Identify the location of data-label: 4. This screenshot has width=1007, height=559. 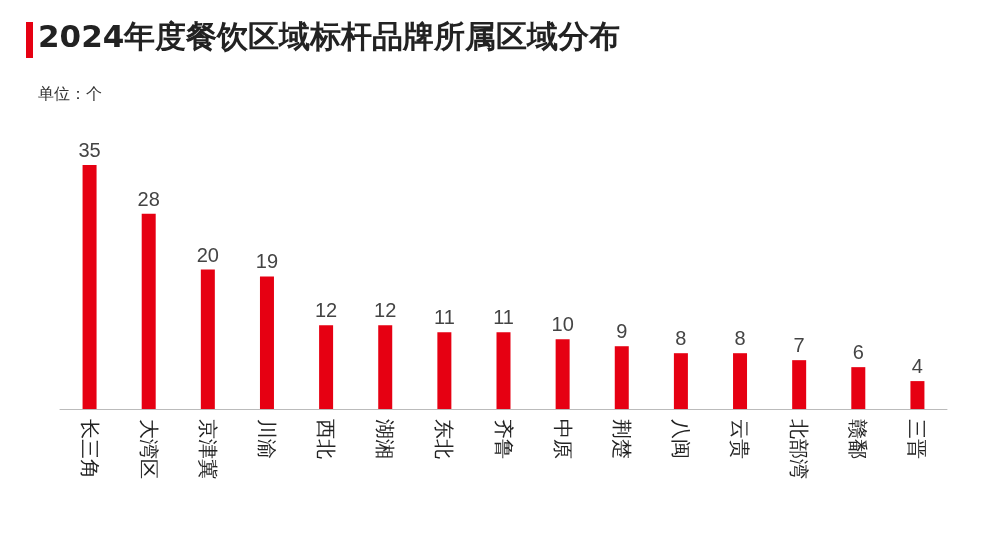
(917, 366).